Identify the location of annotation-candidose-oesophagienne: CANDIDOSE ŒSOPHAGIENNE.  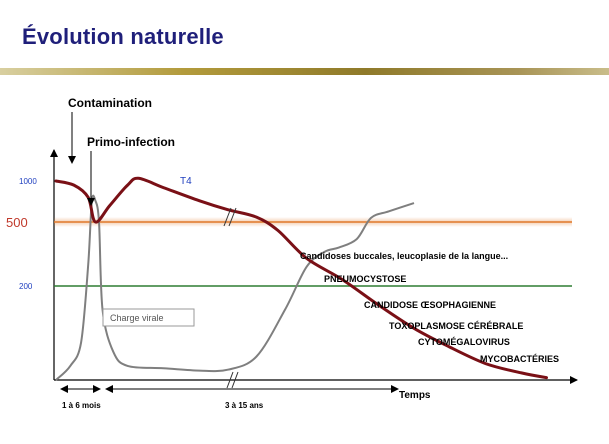
(430, 305).